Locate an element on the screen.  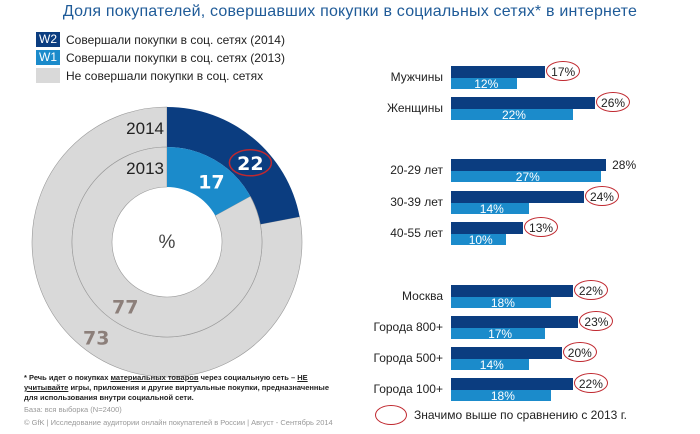
donut-label-bought-2014: 22 is located at coordinates (250, 164).